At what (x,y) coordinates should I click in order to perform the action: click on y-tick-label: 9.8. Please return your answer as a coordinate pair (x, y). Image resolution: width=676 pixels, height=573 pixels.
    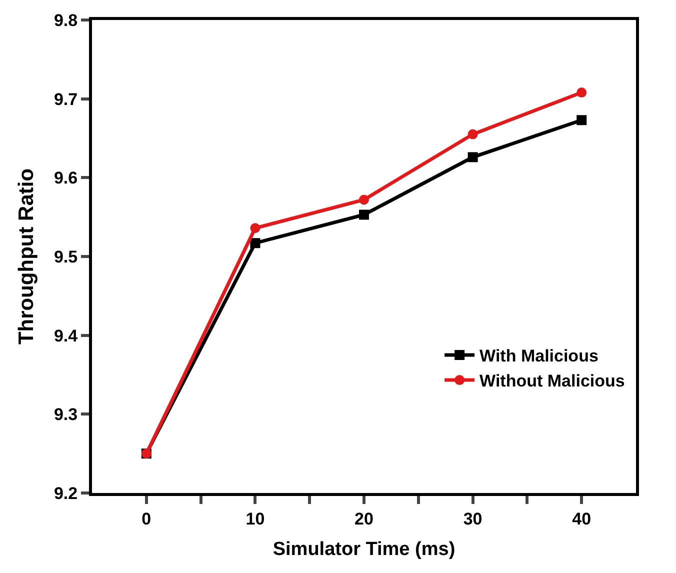
    Looking at the image, I should click on (66, 20).